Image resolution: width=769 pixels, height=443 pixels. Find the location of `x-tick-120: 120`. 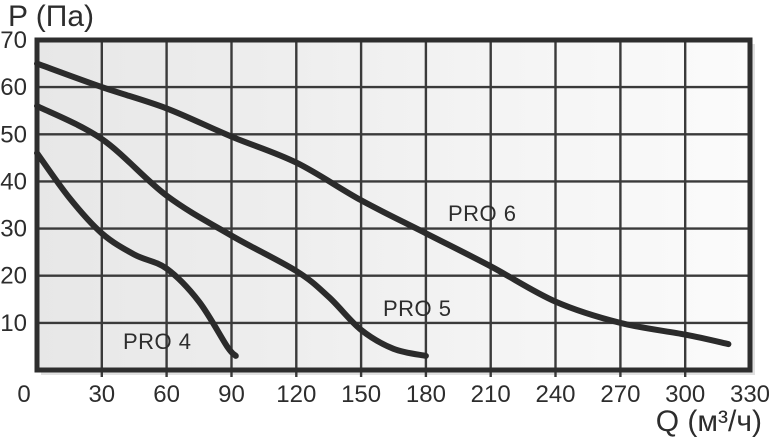

x-tick-120: 120 is located at coordinates (296, 394).